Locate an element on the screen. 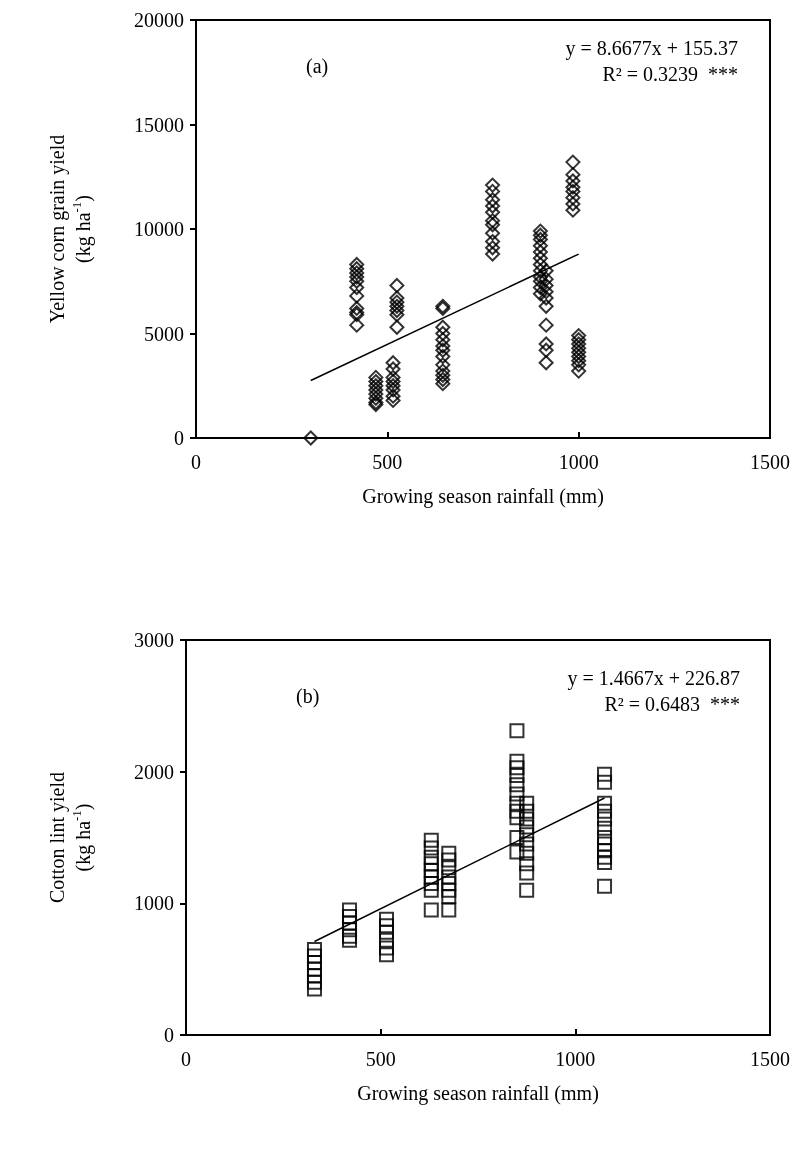 Image resolution: width=801 pixels, height=1167 pixels. y-tick-label: 5000 is located at coordinates (164, 333).